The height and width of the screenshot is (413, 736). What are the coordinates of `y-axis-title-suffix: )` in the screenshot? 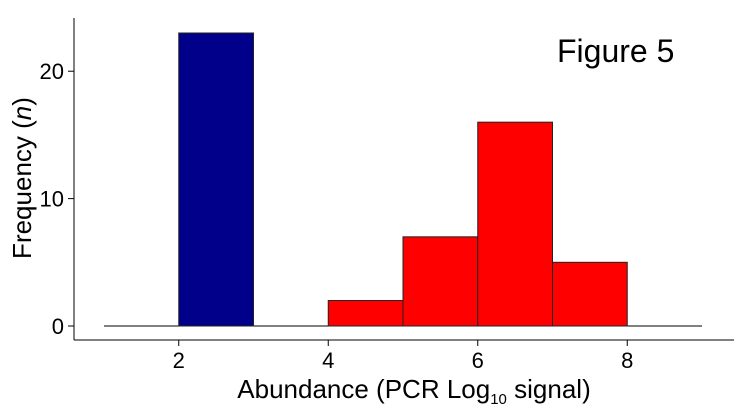 It's located at (22, 101).